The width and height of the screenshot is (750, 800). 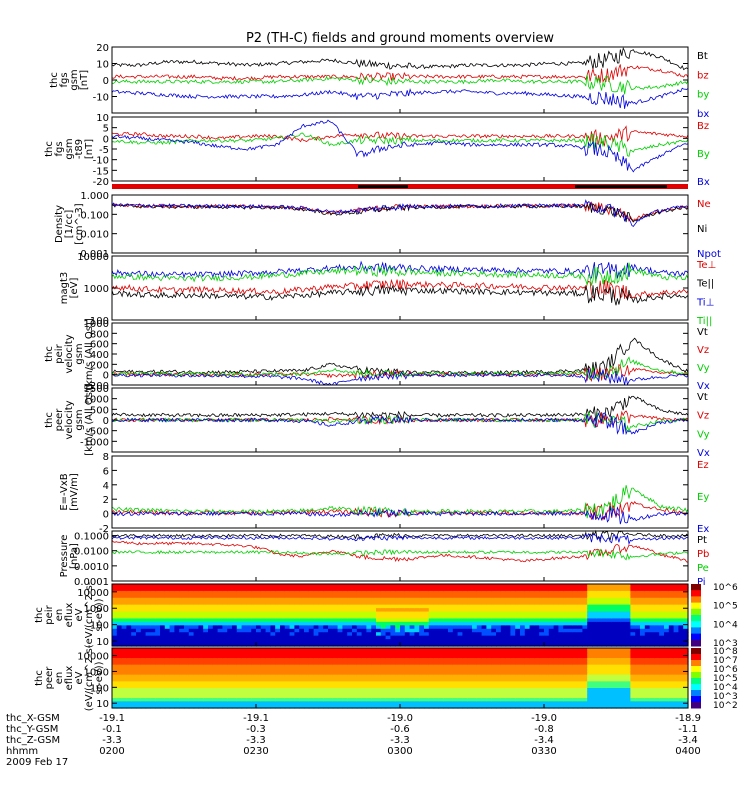 What do you see at coordinates (99, 334) in the screenshot?
I see `y-tick-label: 800` at bounding box center [99, 334].